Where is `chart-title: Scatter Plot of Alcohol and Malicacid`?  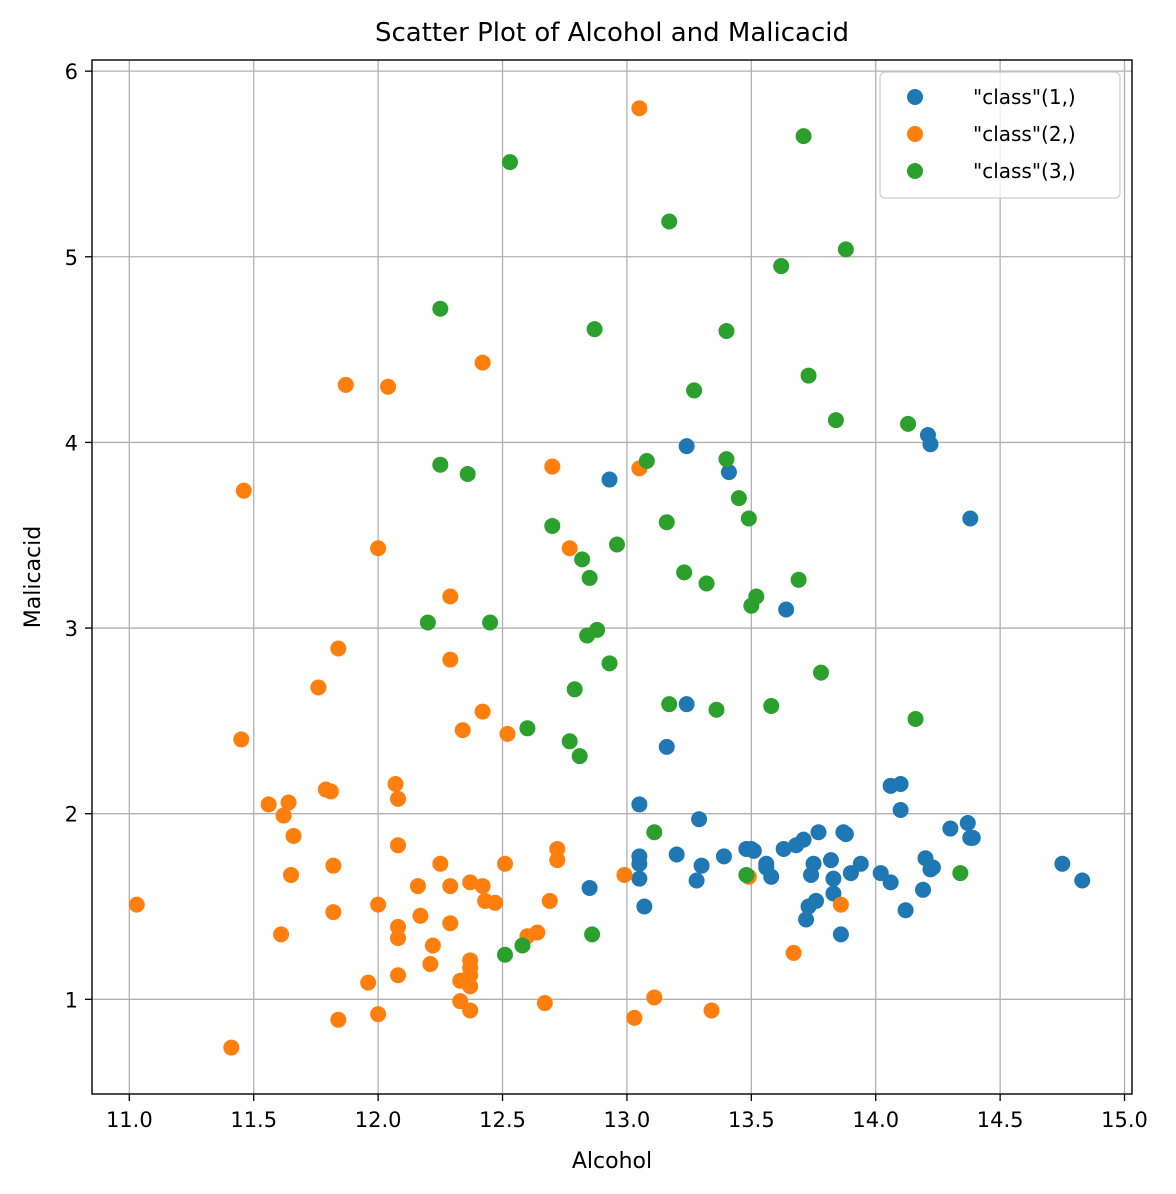 chart-title: Scatter Plot of Alcohol and Malicacid is located at coordinates (612, 33).